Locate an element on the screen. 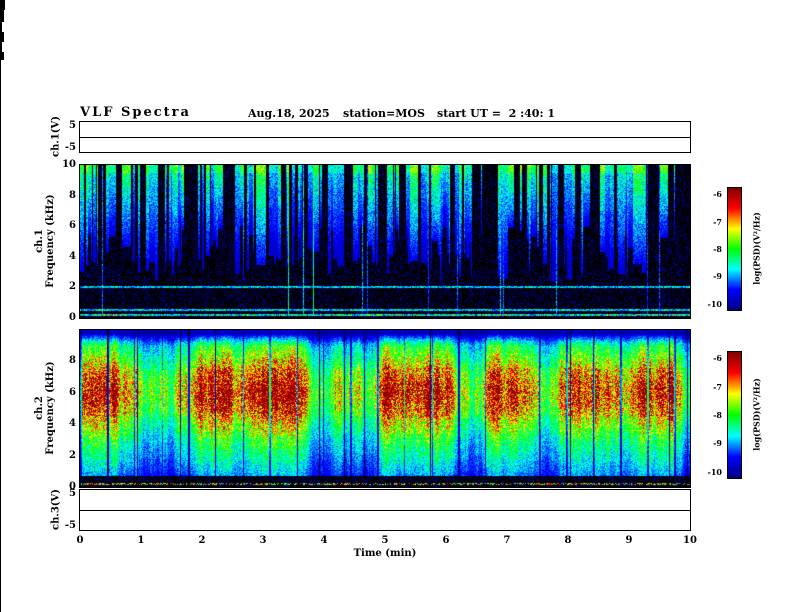  x-tick-label: 1 is located at coordinates (141, 540).